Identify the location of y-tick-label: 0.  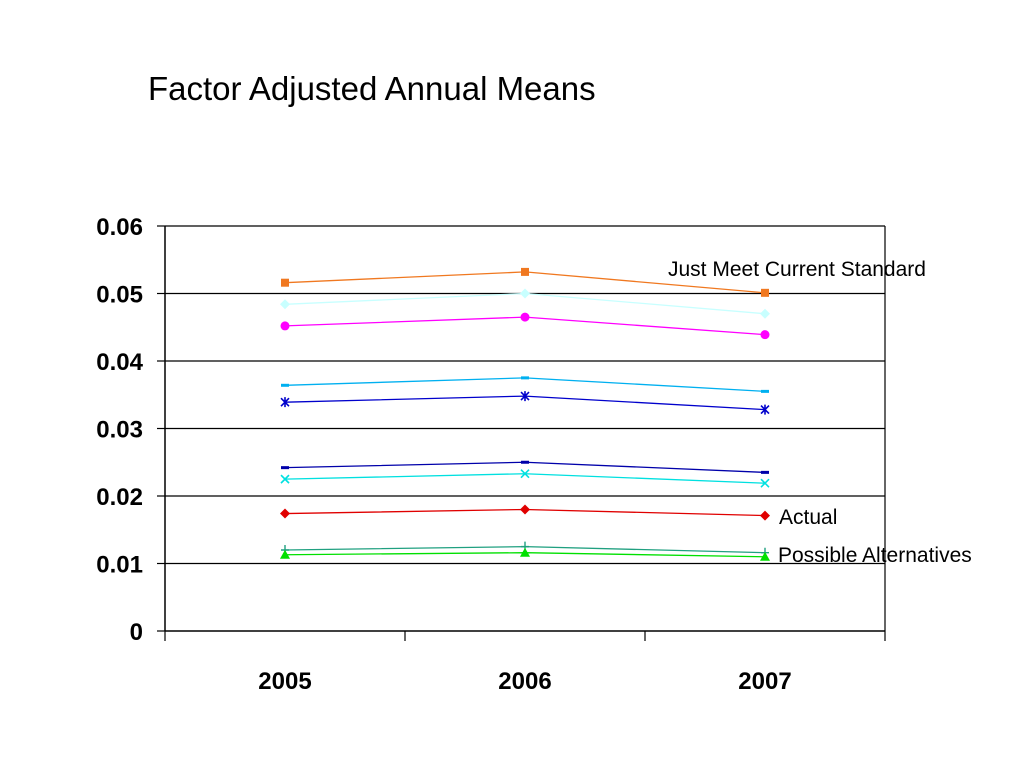
(136, 632).